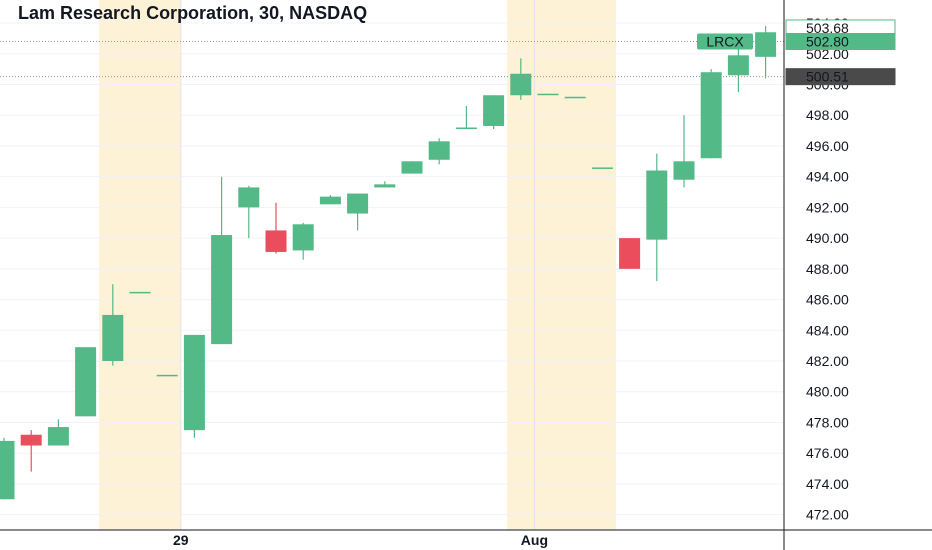 The width and height of the screenshot is (932, 550). Describe the element at coordinates (181, 540) in the screenshot. I see `x-tick-label: 29` at that location.